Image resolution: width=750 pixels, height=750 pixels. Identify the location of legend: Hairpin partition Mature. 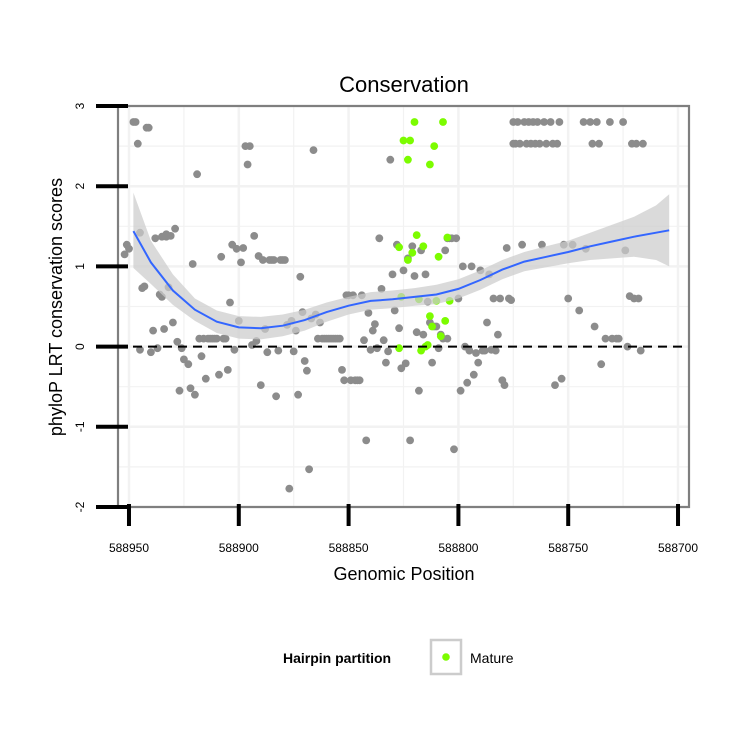
(398, 657).